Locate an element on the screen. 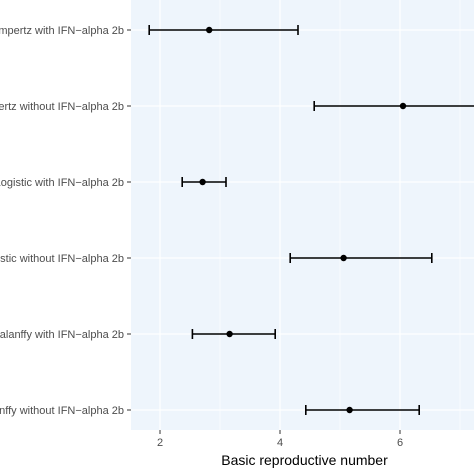 Image resolution: width=474 pixels, height=474 pixels. x-tick-label: 2 is located at coordinates (160, 443).